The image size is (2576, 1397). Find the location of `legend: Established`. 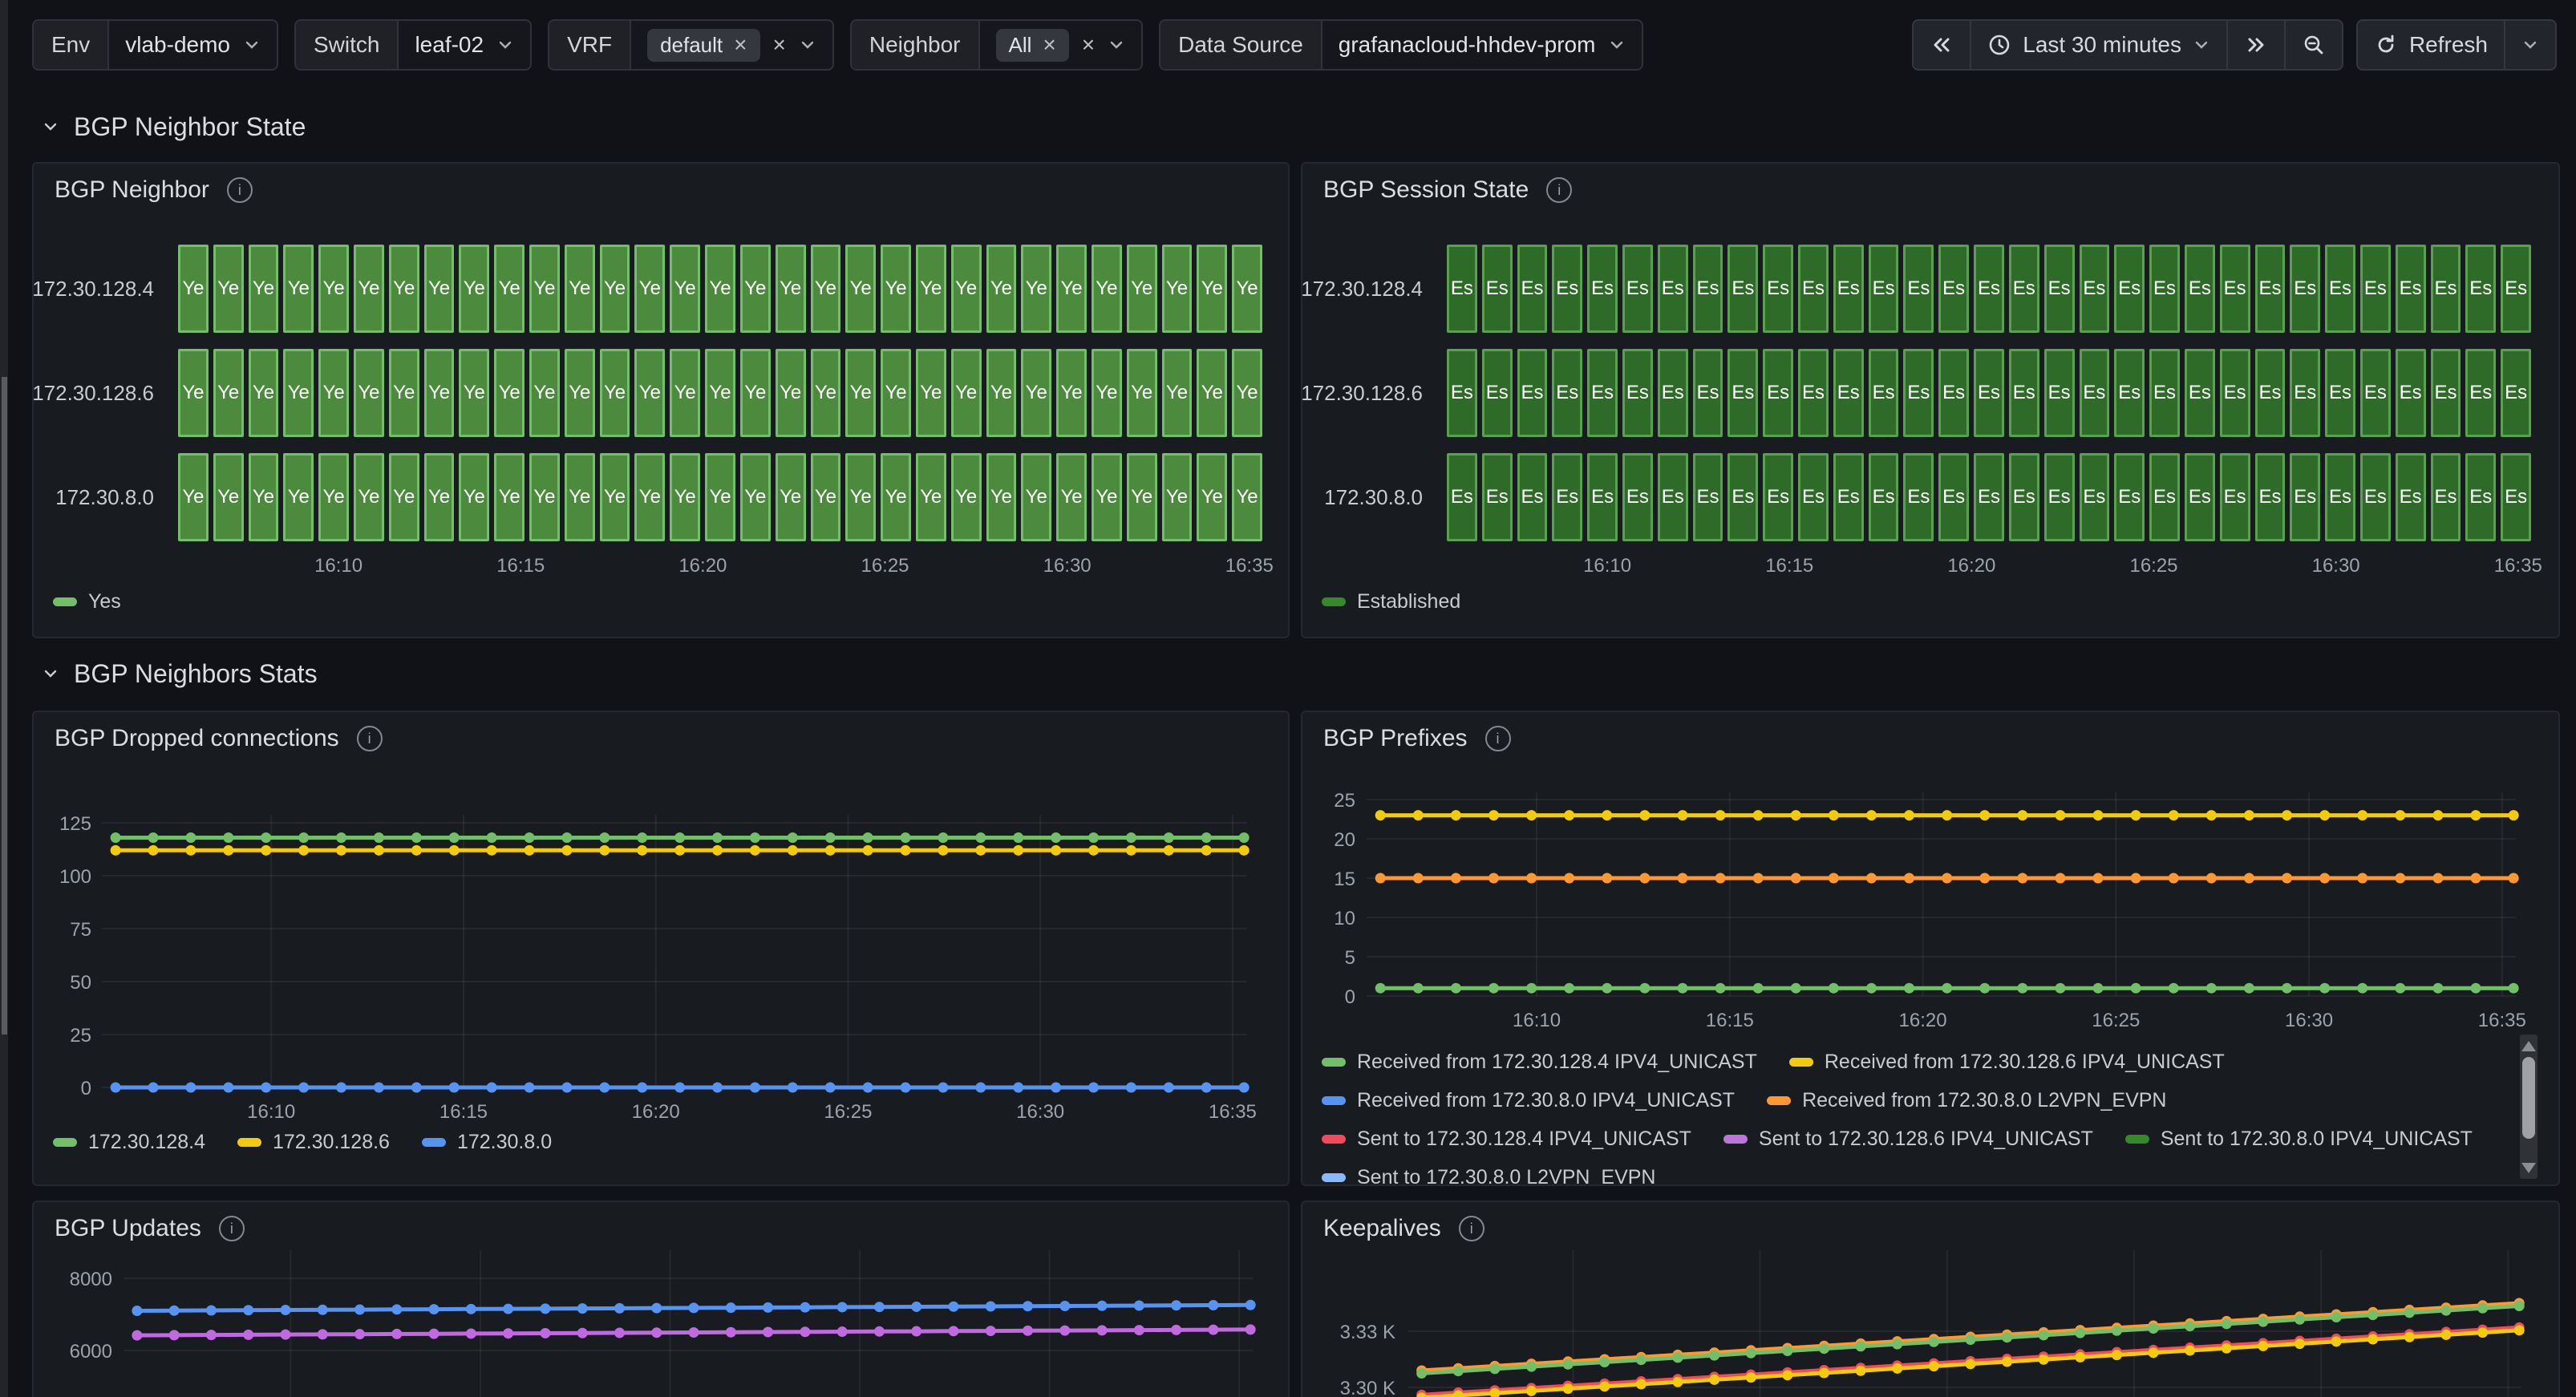

legend: Established is located at coordinates (1391, 601).